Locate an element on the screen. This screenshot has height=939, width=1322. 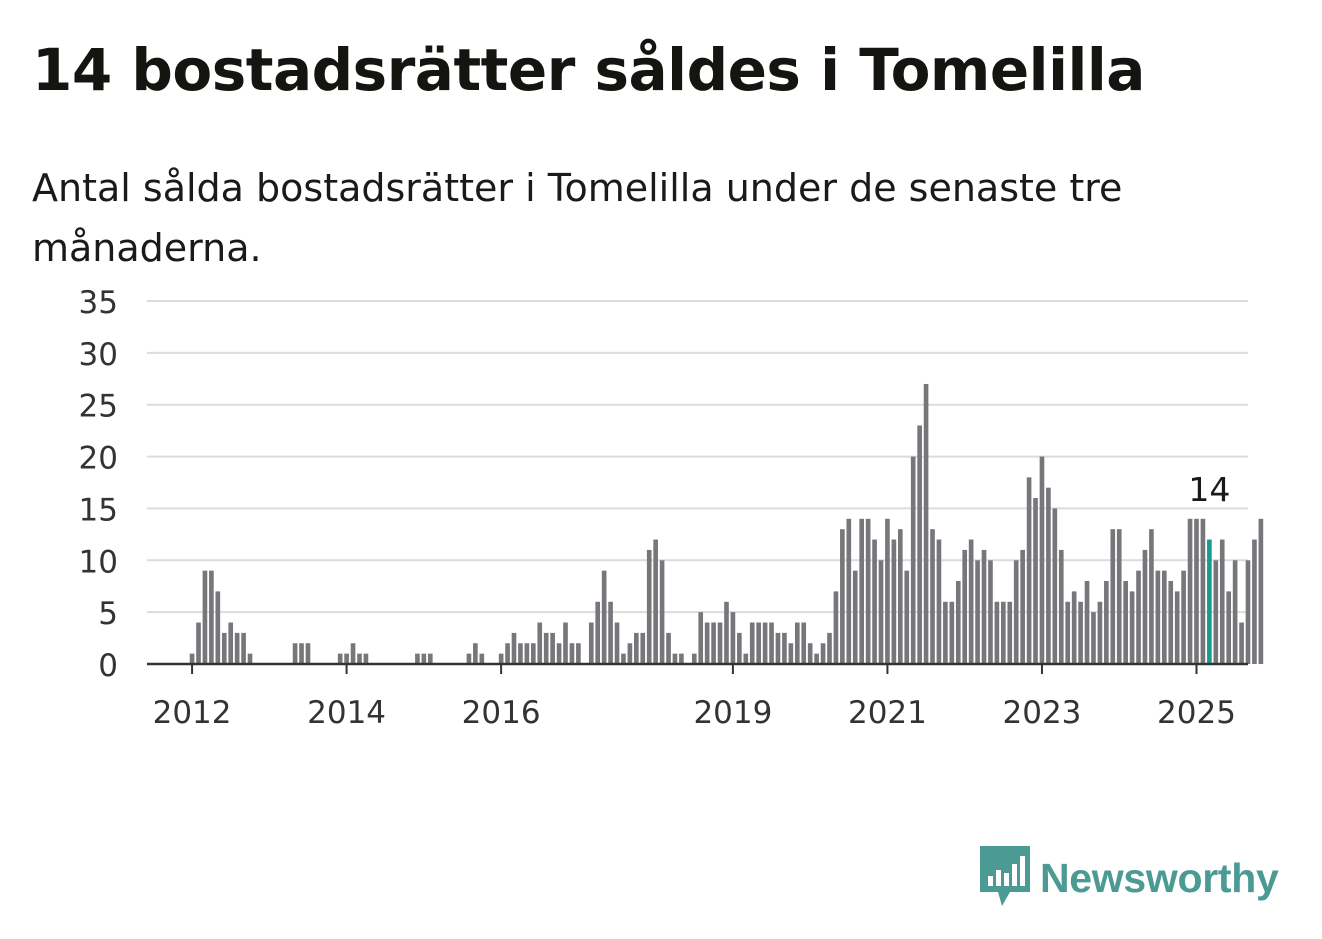
newsworthy-logo-icon is located at coordinates (1005, 876).